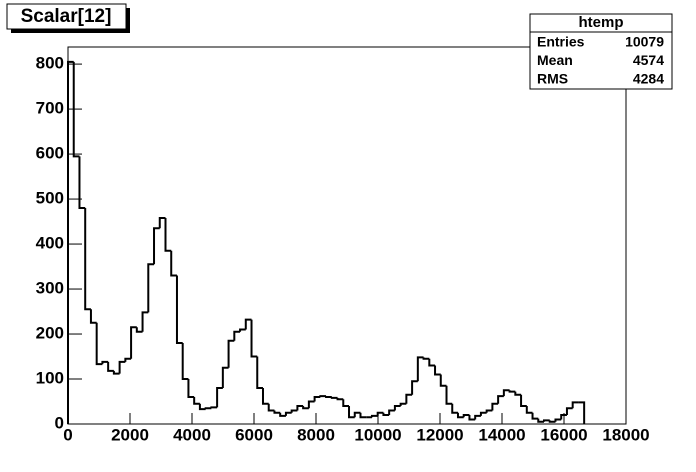 The image size is (696, 472). What do you see at coordinates (644, 42) in the screenshot?
I see `stats-value: 10079` at bounding box center [644, 42].